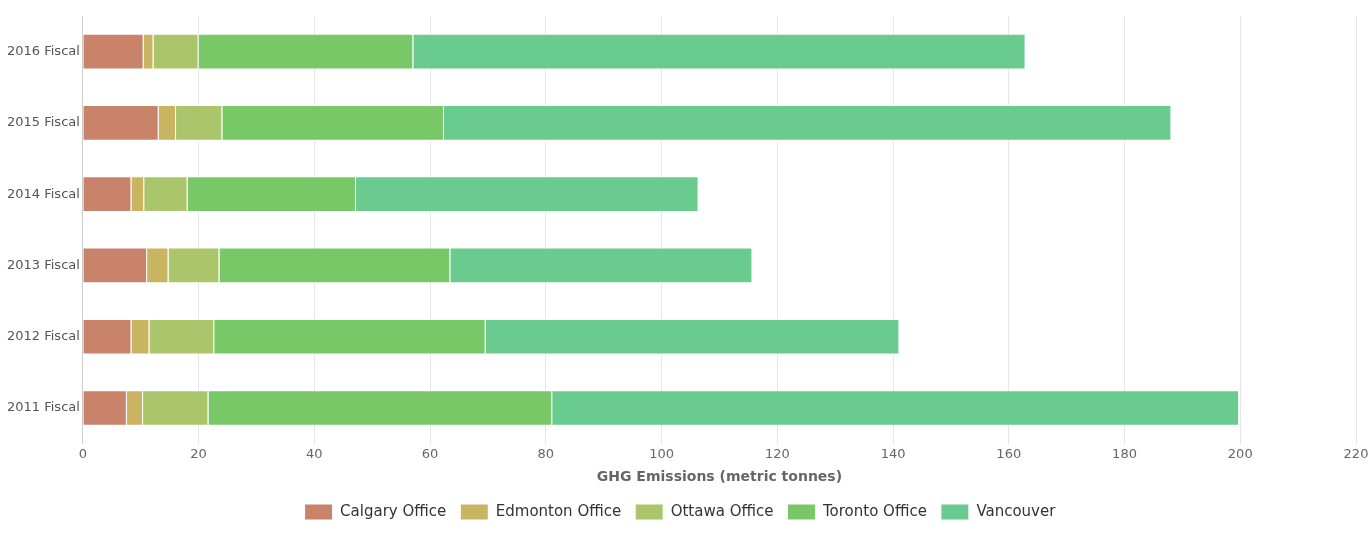 The width and height of the screenshot is (1372, 536). Describe the element at coordinates (43, 51) in the screenshot. I see `y-tick-label: 2016 Fiscal` at that location.